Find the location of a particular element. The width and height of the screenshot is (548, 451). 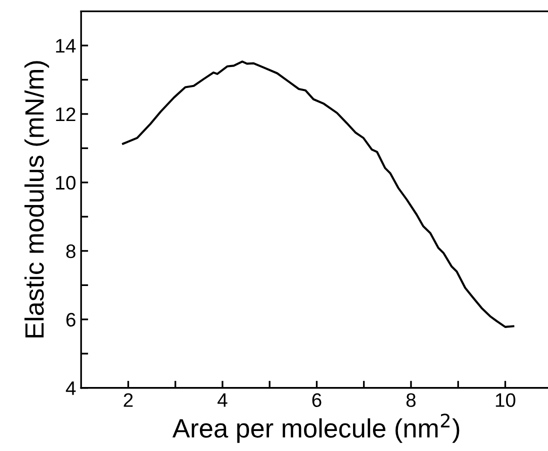

y-tick-label: 8 is located at coordinates (71, 251).